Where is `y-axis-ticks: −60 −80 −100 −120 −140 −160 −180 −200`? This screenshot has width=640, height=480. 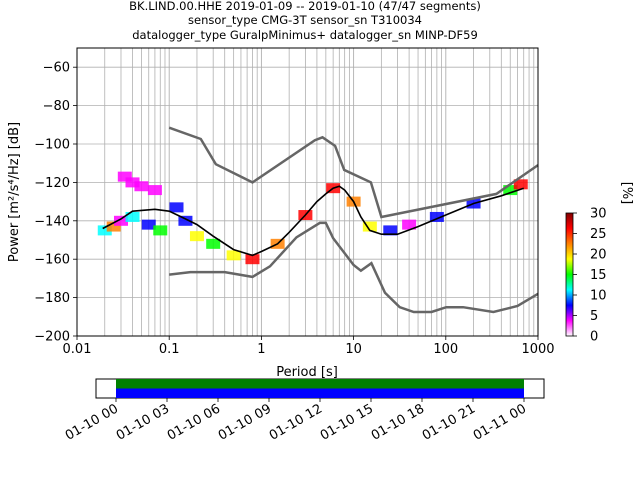
y-axis-ticks: −60 −80 −100 −120 −140 −160 −180 −200 is located at coordinates (55, 203).